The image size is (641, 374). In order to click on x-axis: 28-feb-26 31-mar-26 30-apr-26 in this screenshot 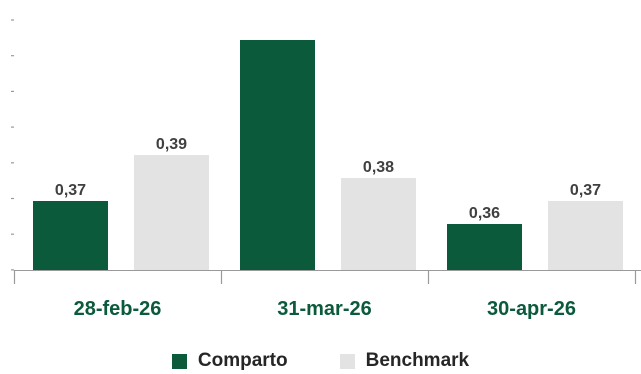, I will do `click(327, 295)`.